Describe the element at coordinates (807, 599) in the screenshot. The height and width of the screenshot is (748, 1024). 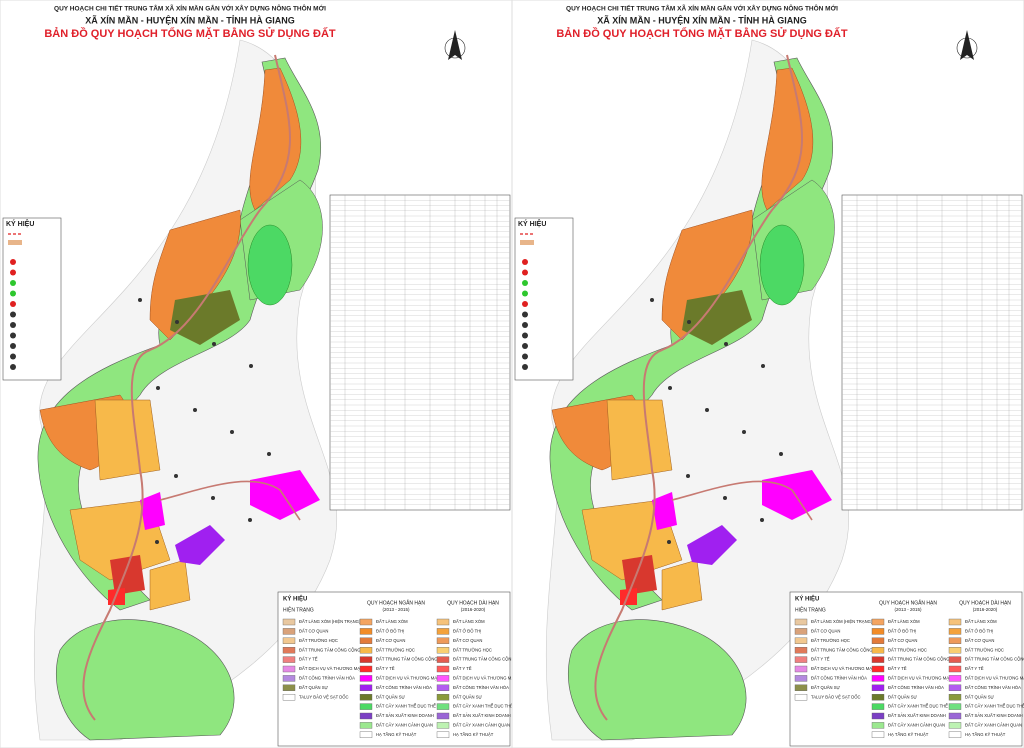
I see `legend-title: KÝ HIỆU` at that location.